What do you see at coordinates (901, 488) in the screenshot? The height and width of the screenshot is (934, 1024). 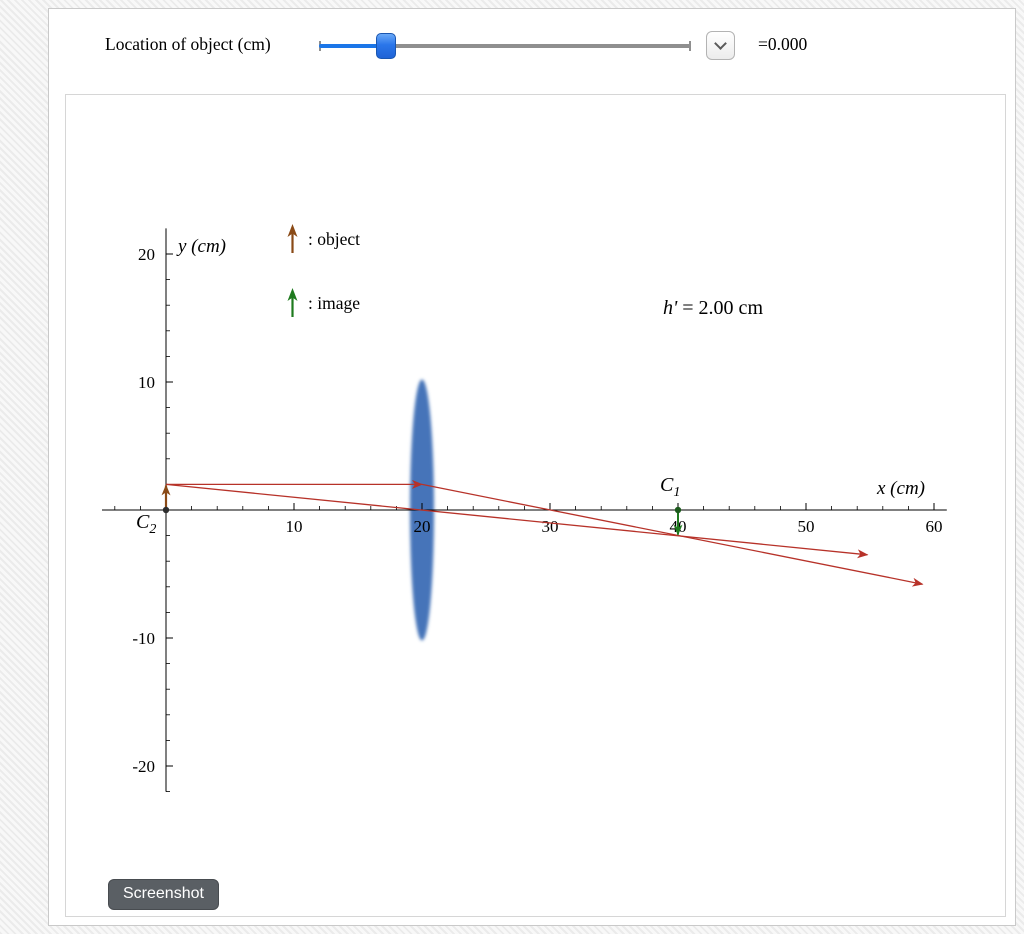 I see `x-axis-label: x (cm)` at bounding box center [901, 488].